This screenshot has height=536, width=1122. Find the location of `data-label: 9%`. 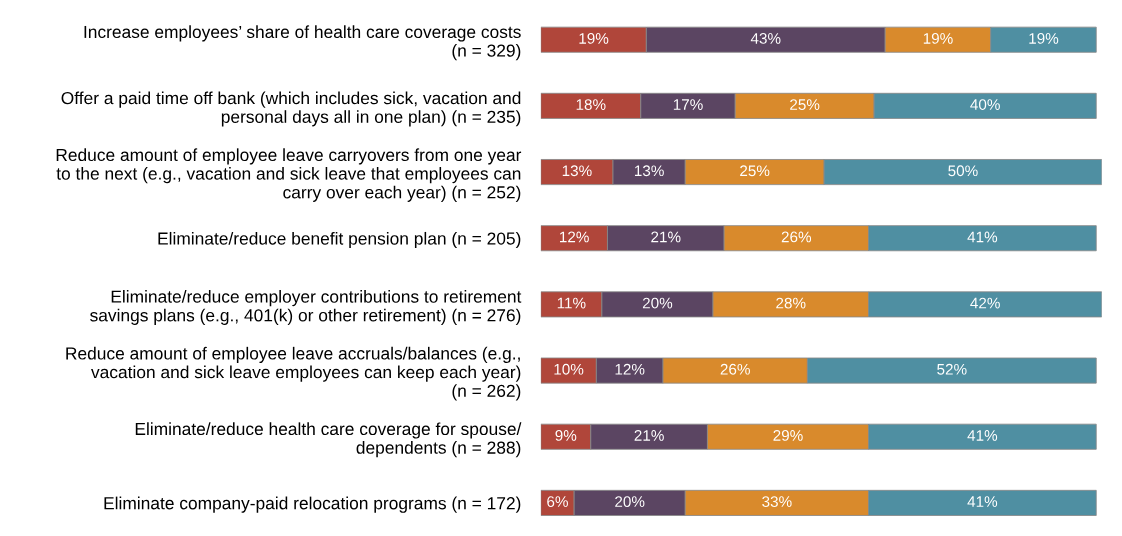

data-label: 9% is located at coordinates (566, 435).